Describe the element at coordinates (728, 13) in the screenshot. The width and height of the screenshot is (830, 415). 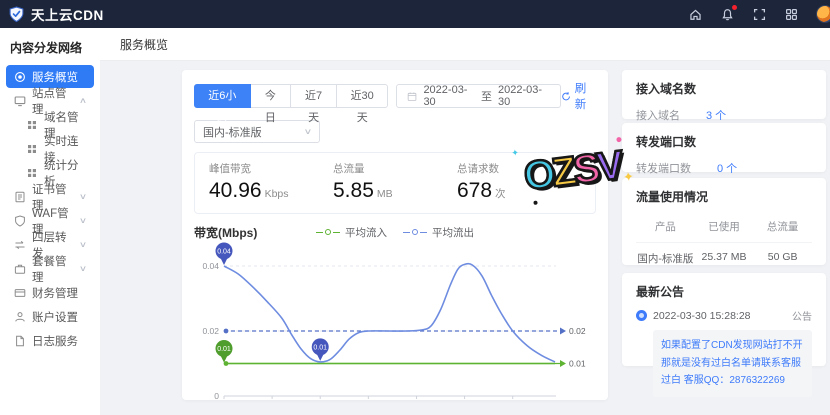
I see `notification-bell-icon` at that location.